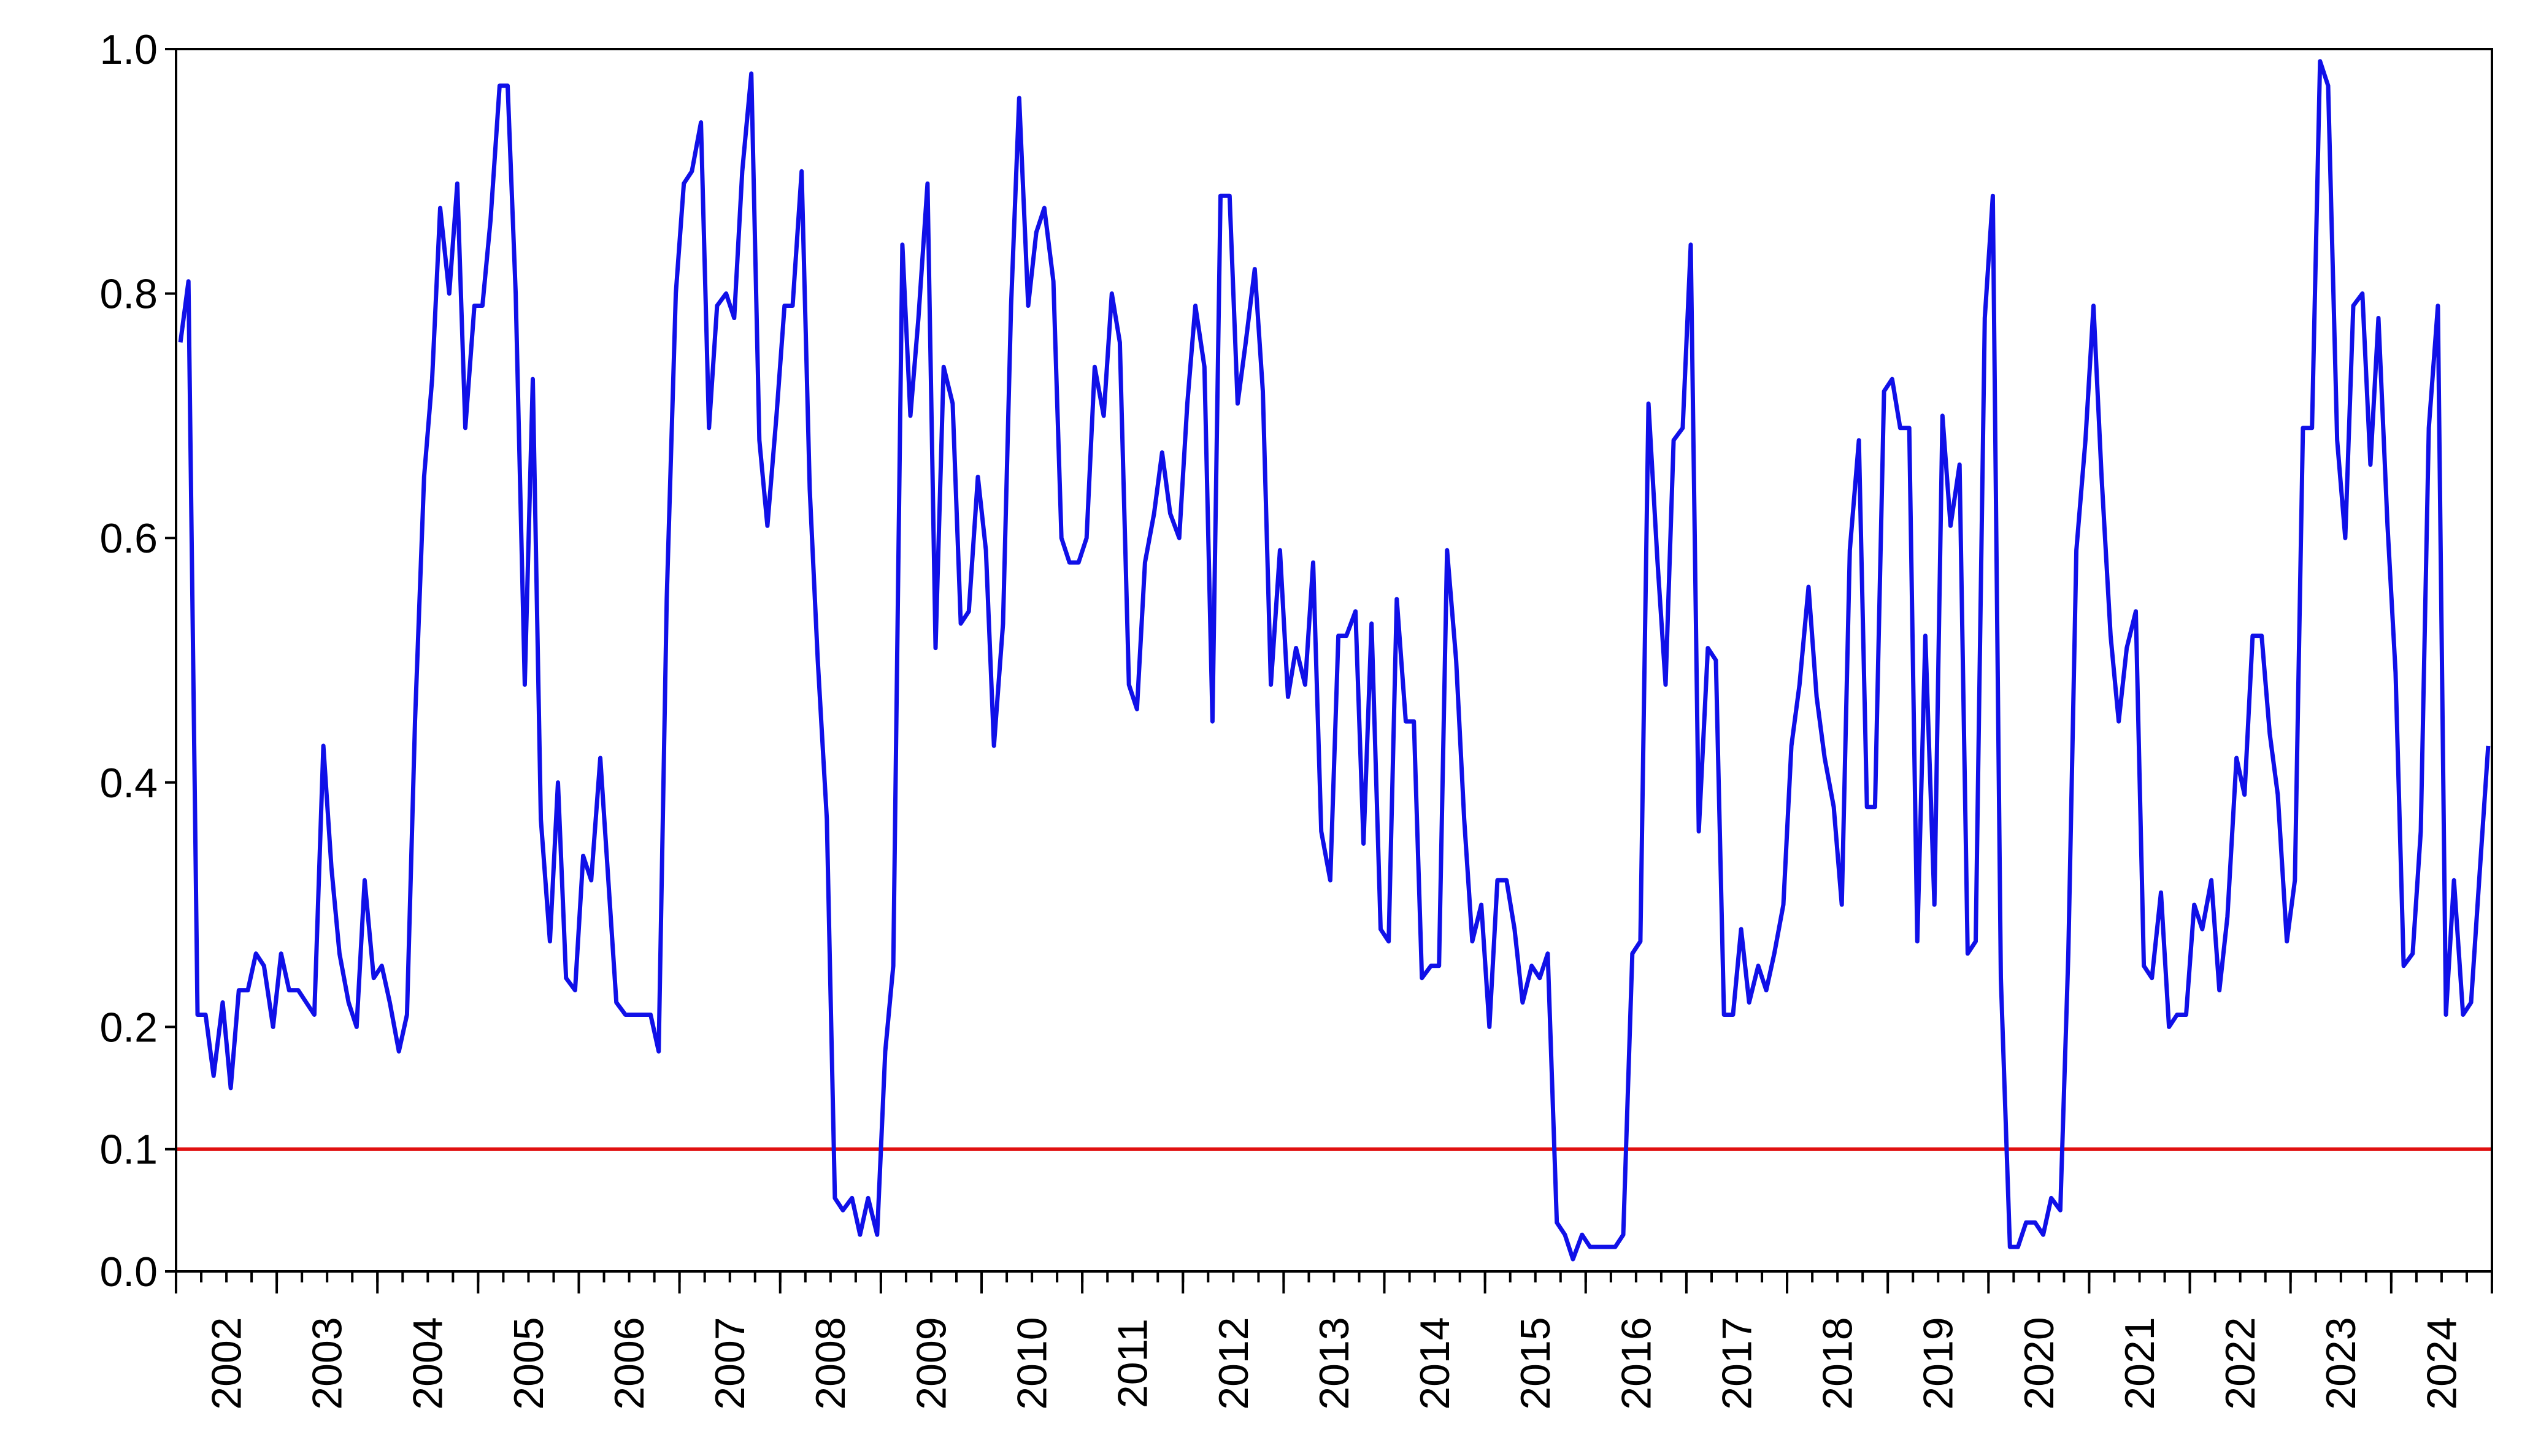 The height and width of the screenshot is (1456, 2522). What do you see at coordinates (1535, 1363) in the screenshot?
I see `x-tick-label: 2015` at bounding box center [1535, 1363].